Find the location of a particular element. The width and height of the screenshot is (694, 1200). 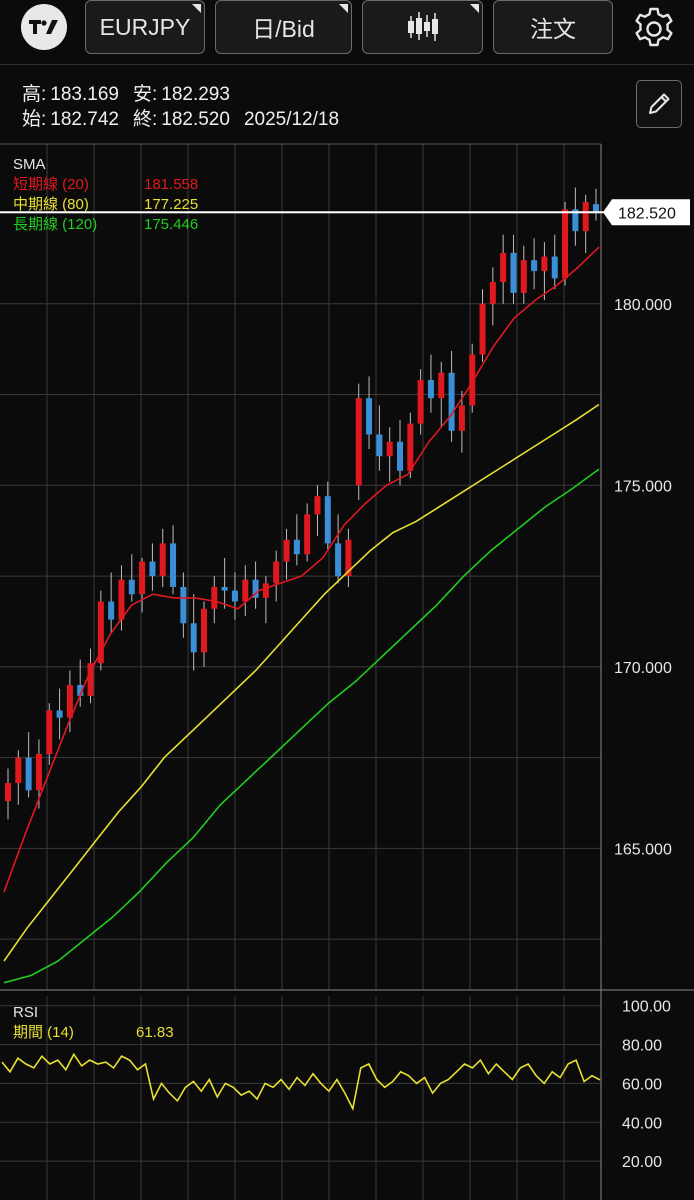

symbol-label: EURJPY is located at coordinates (145, 26).